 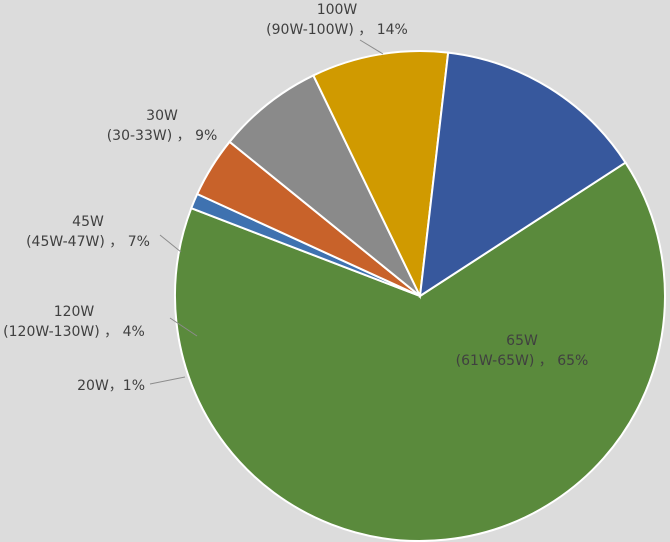 I want to click on pie-slice-100w, so click(x=522, y=174).